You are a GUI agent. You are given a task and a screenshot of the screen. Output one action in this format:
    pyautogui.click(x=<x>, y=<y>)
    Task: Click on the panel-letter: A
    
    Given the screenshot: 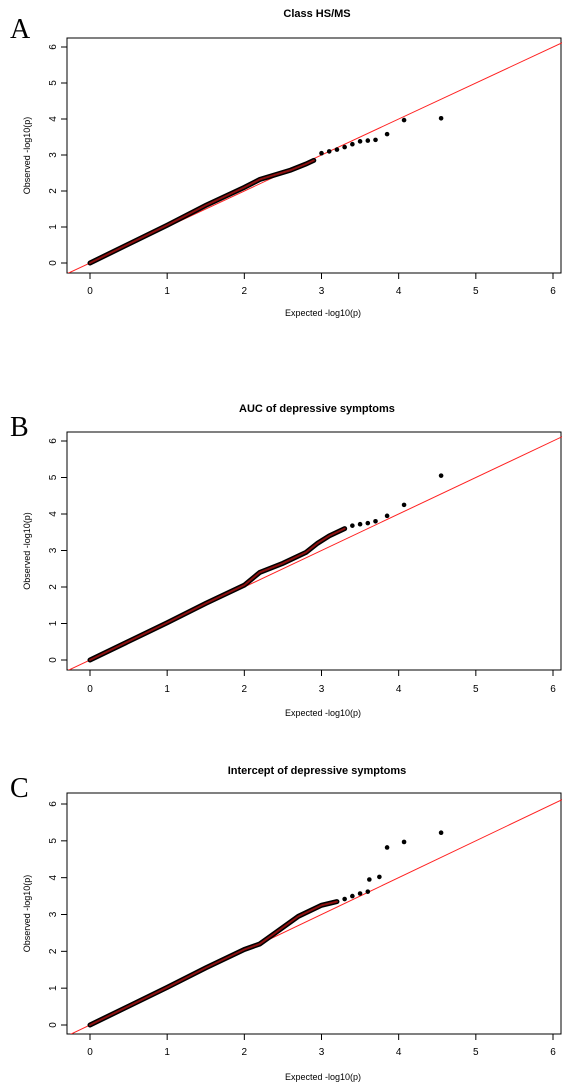 What is the action you would take?
    pyautogui.click(x=20, y=29)
    